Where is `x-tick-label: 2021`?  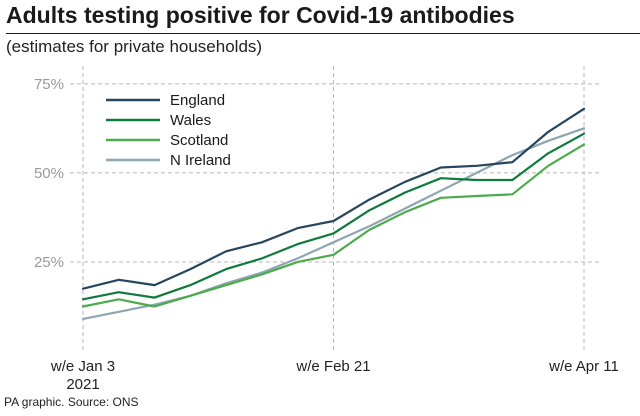 x-tick-label: 2021 is located at coordinates (82, 384).